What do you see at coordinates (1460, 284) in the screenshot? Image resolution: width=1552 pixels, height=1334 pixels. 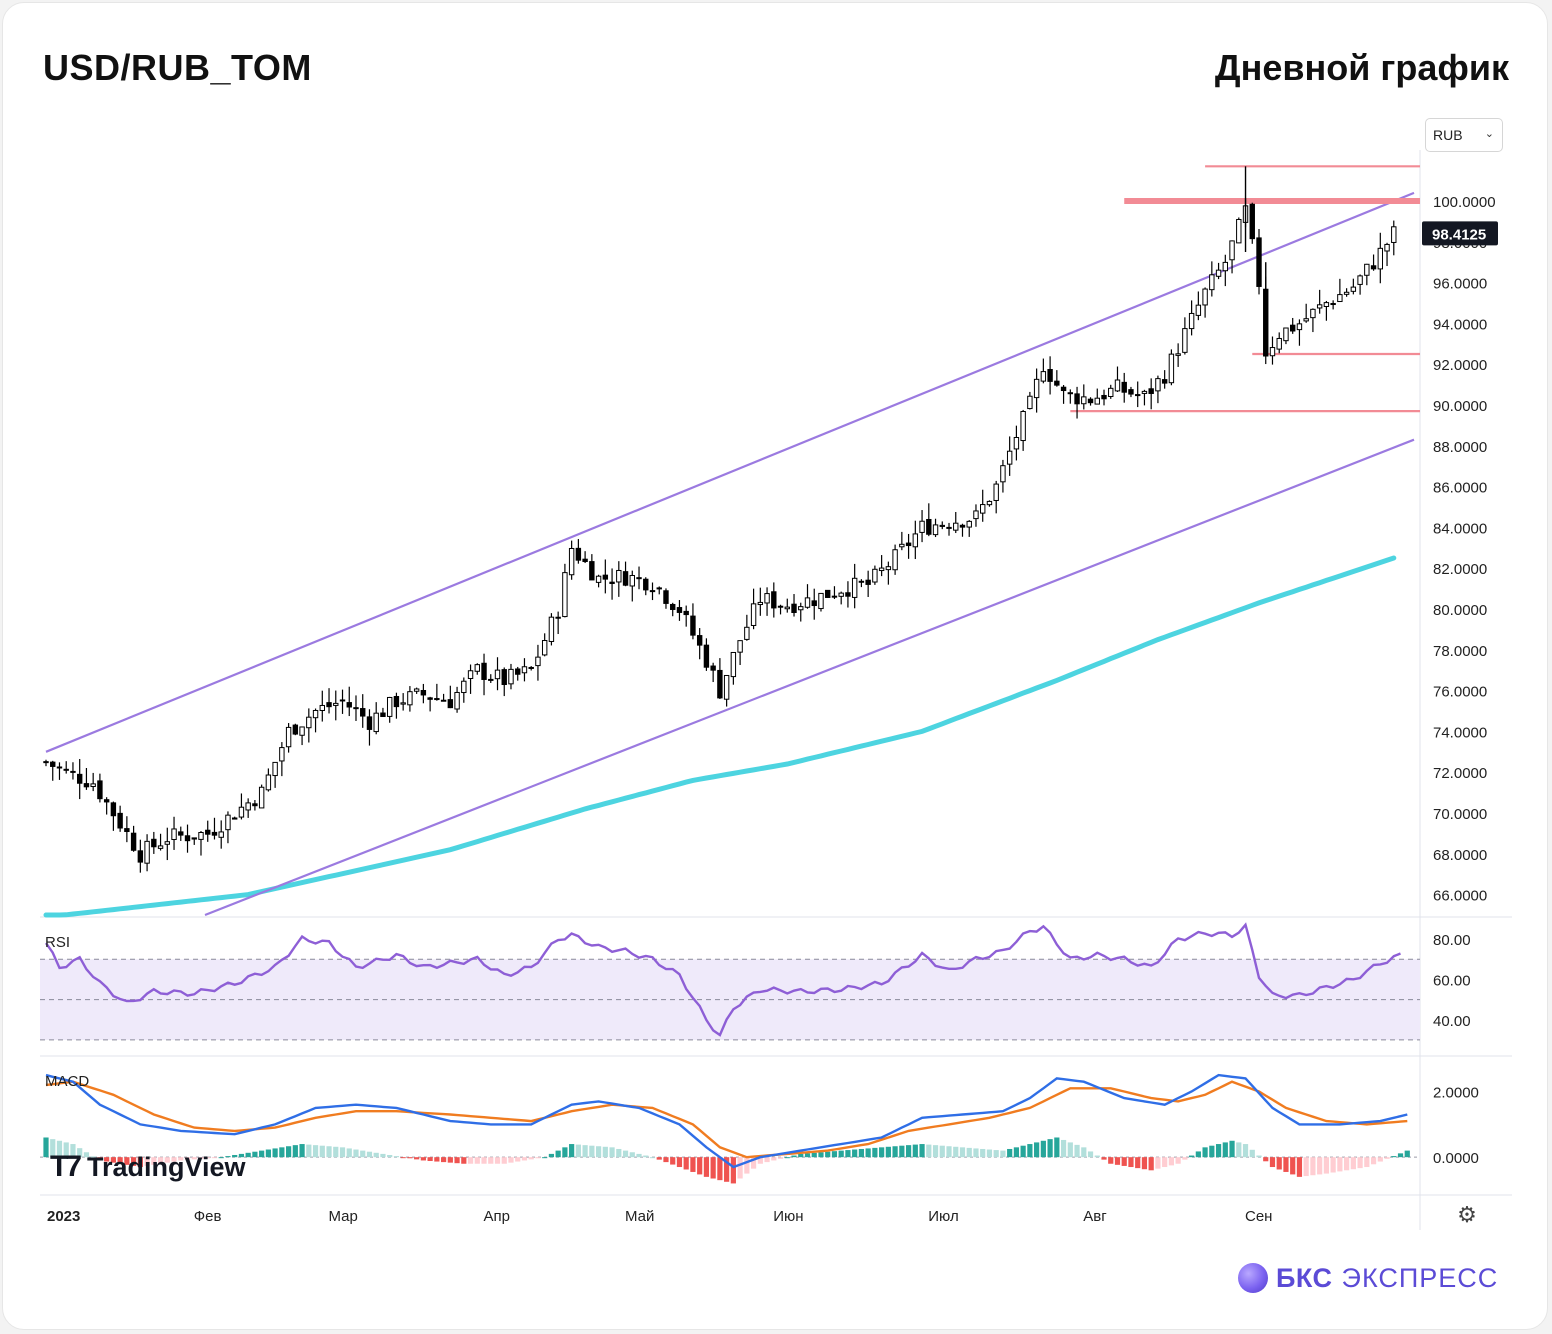 I see `price-tick-label: 96.0000` at bounding box center [1460, 284].